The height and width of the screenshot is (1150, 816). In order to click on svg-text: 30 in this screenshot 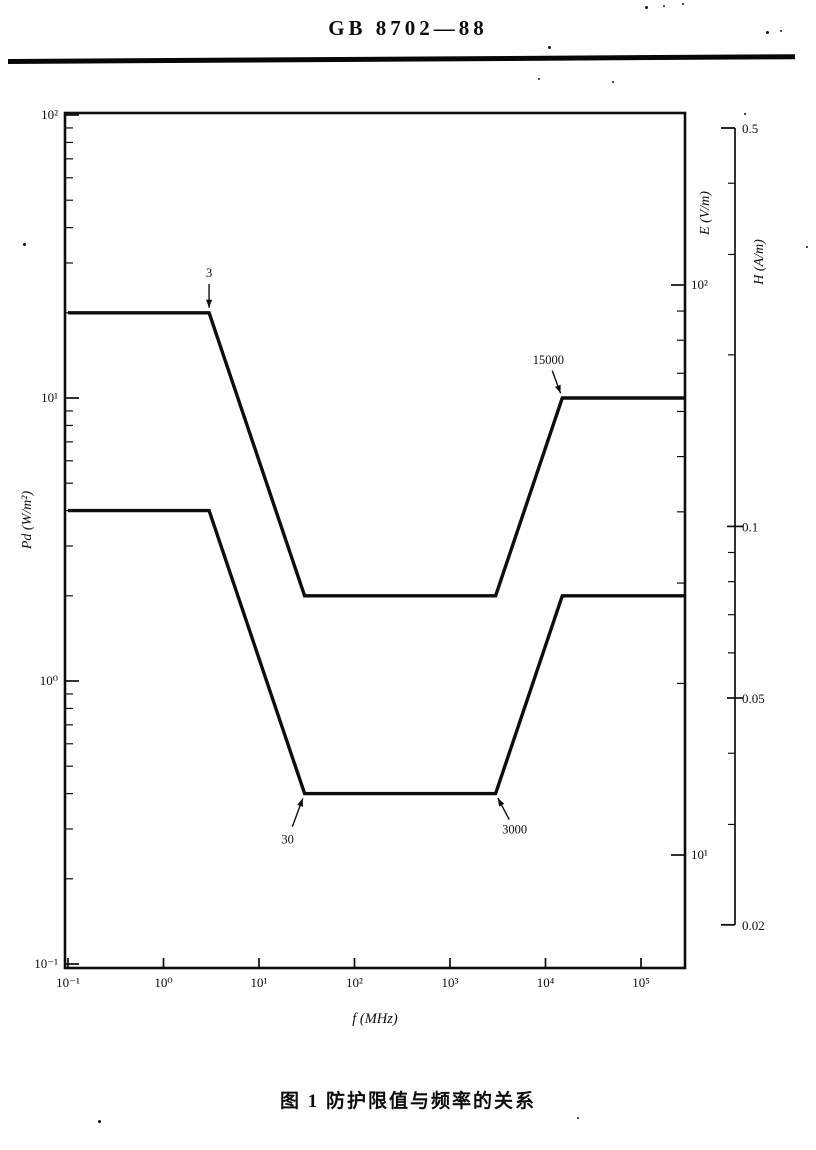, I will do `click(287, 840)`.